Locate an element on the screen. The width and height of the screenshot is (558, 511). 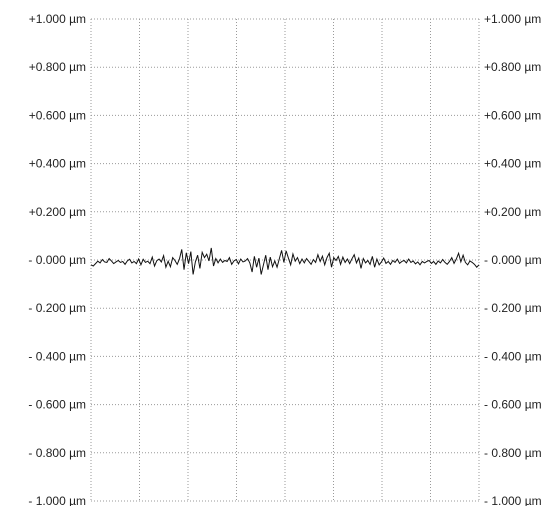
y-tick-label-left: - 0.800 µm is located at coordinates (57, 453).